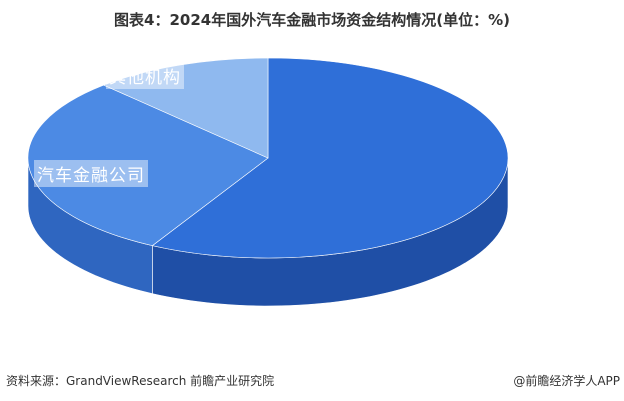 The height and width of the screenshot is (401, 624). I want to click on chart-title: 图表4：2024年国外汽车金融市场资金结构情况(单位：%), so click(312, 20).